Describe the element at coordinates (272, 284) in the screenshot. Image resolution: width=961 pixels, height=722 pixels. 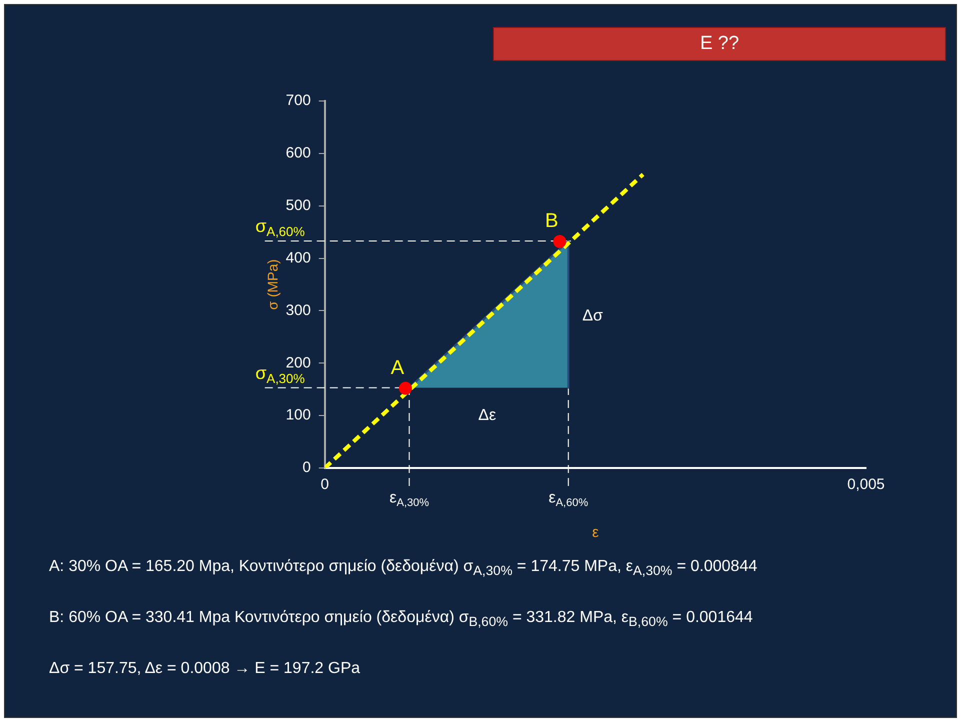
I see `y-axis-title: σ (MPa)` at that location.